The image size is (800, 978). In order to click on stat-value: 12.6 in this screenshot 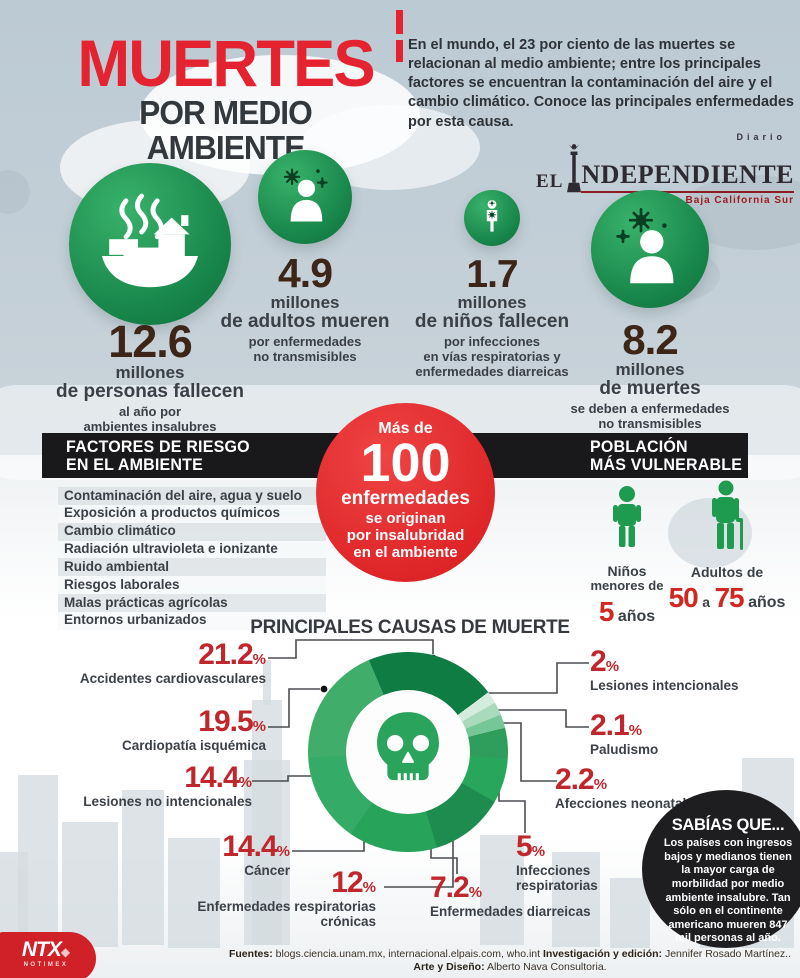, I will do `click(150, 341)`.